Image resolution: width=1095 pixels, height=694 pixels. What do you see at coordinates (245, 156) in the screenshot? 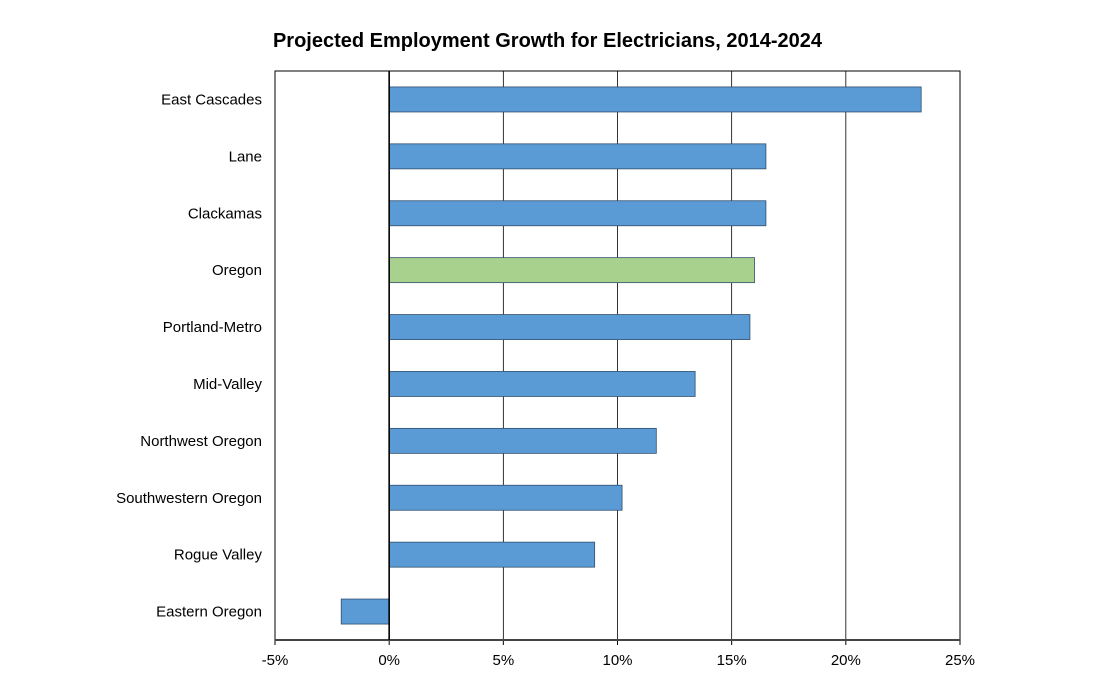
I see `category-label: Lane` at bounding box center [245, 156].